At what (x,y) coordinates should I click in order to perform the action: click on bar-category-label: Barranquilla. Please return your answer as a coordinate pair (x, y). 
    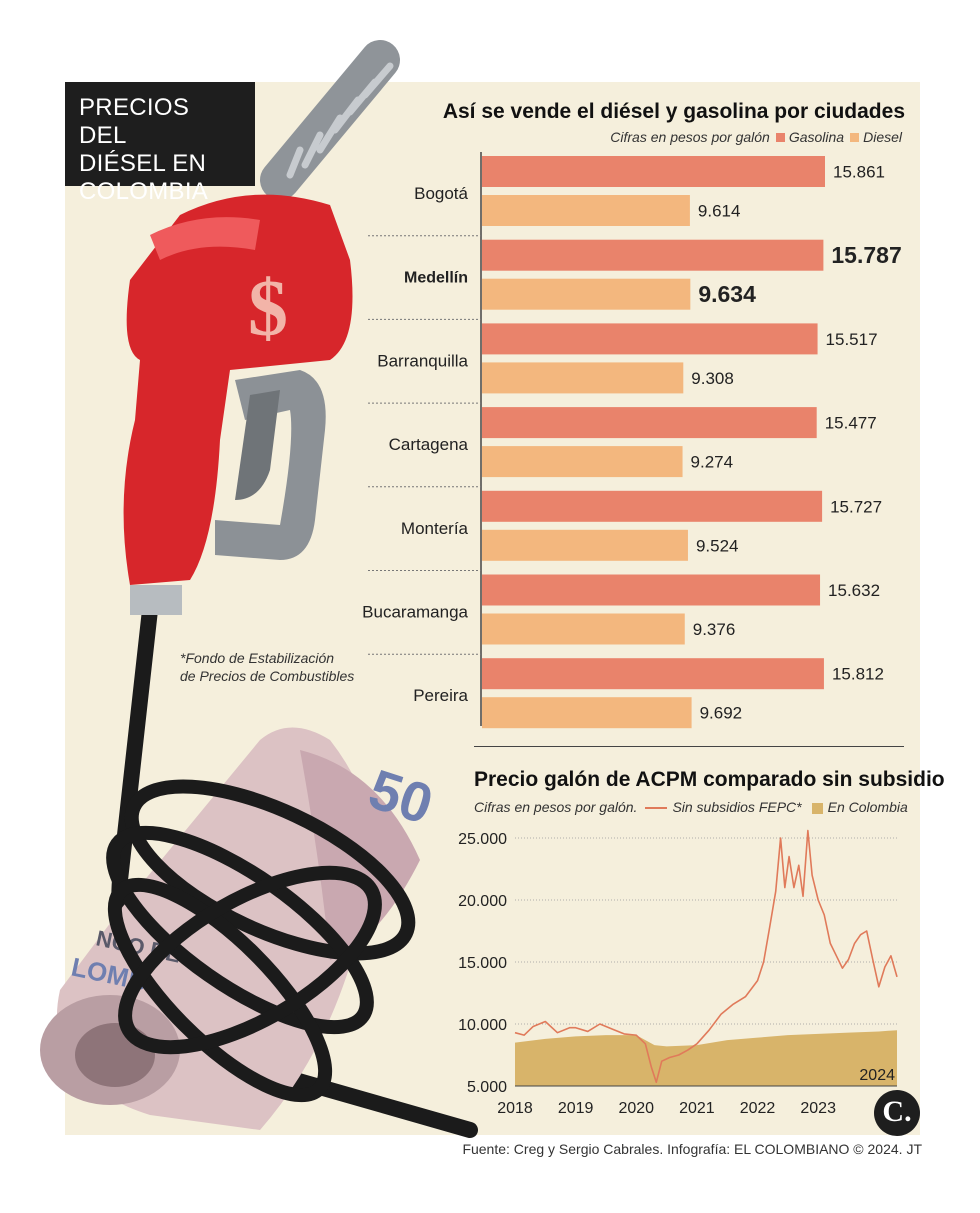
    Looking at the image, I should click on (422, 360).